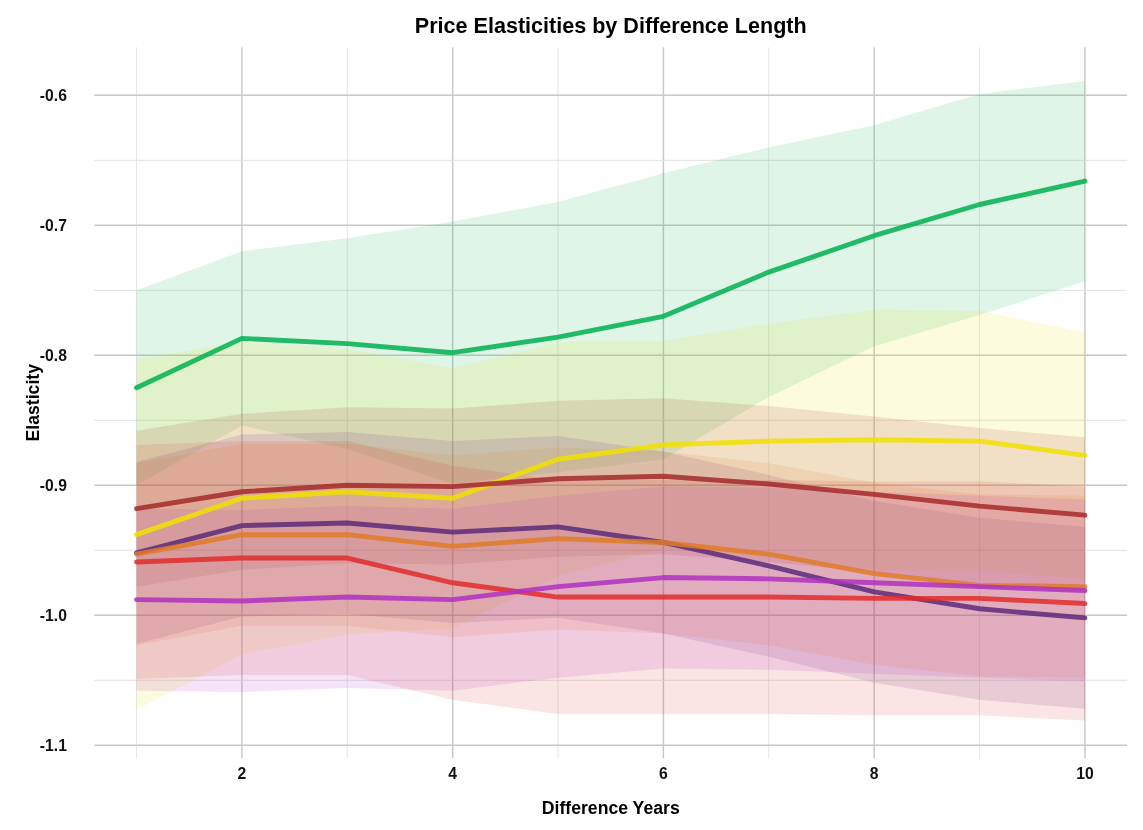 This screenshot has height=830, width=1143. I want to click on y-tick-label: -0.8, so click(53, 356).